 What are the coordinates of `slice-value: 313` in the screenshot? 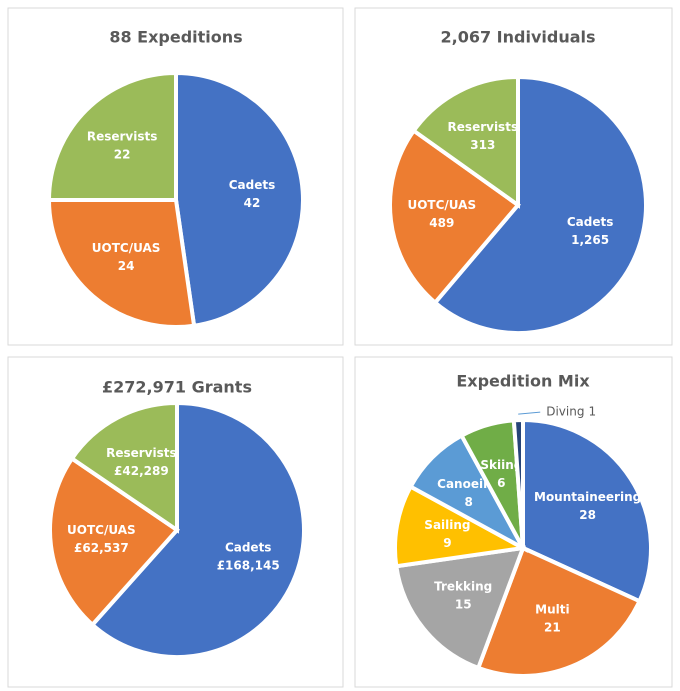 It's located at (482, 145).